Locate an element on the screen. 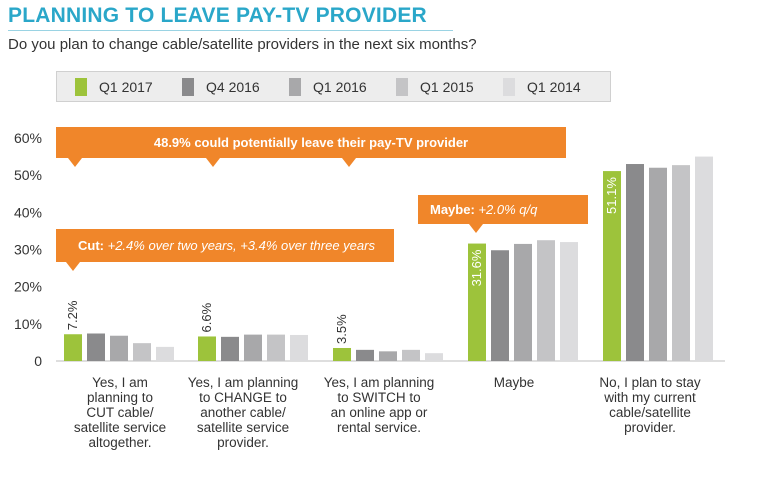 Image resolution: width=780 pixels, height=491 pixels. callout-maybe-text: +2.0% q/q is located at coordinates (506, 209).